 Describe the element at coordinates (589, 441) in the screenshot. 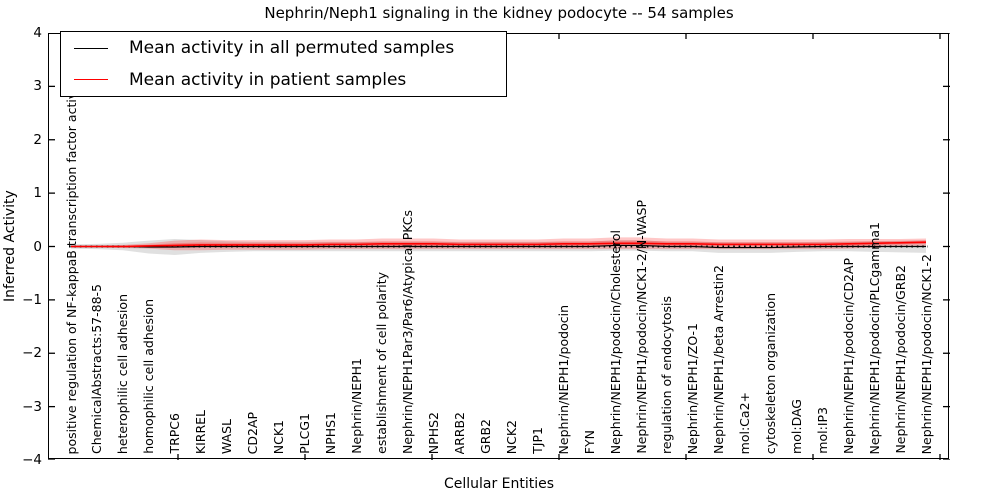

I see `x-tick-label: FYN` at that location.